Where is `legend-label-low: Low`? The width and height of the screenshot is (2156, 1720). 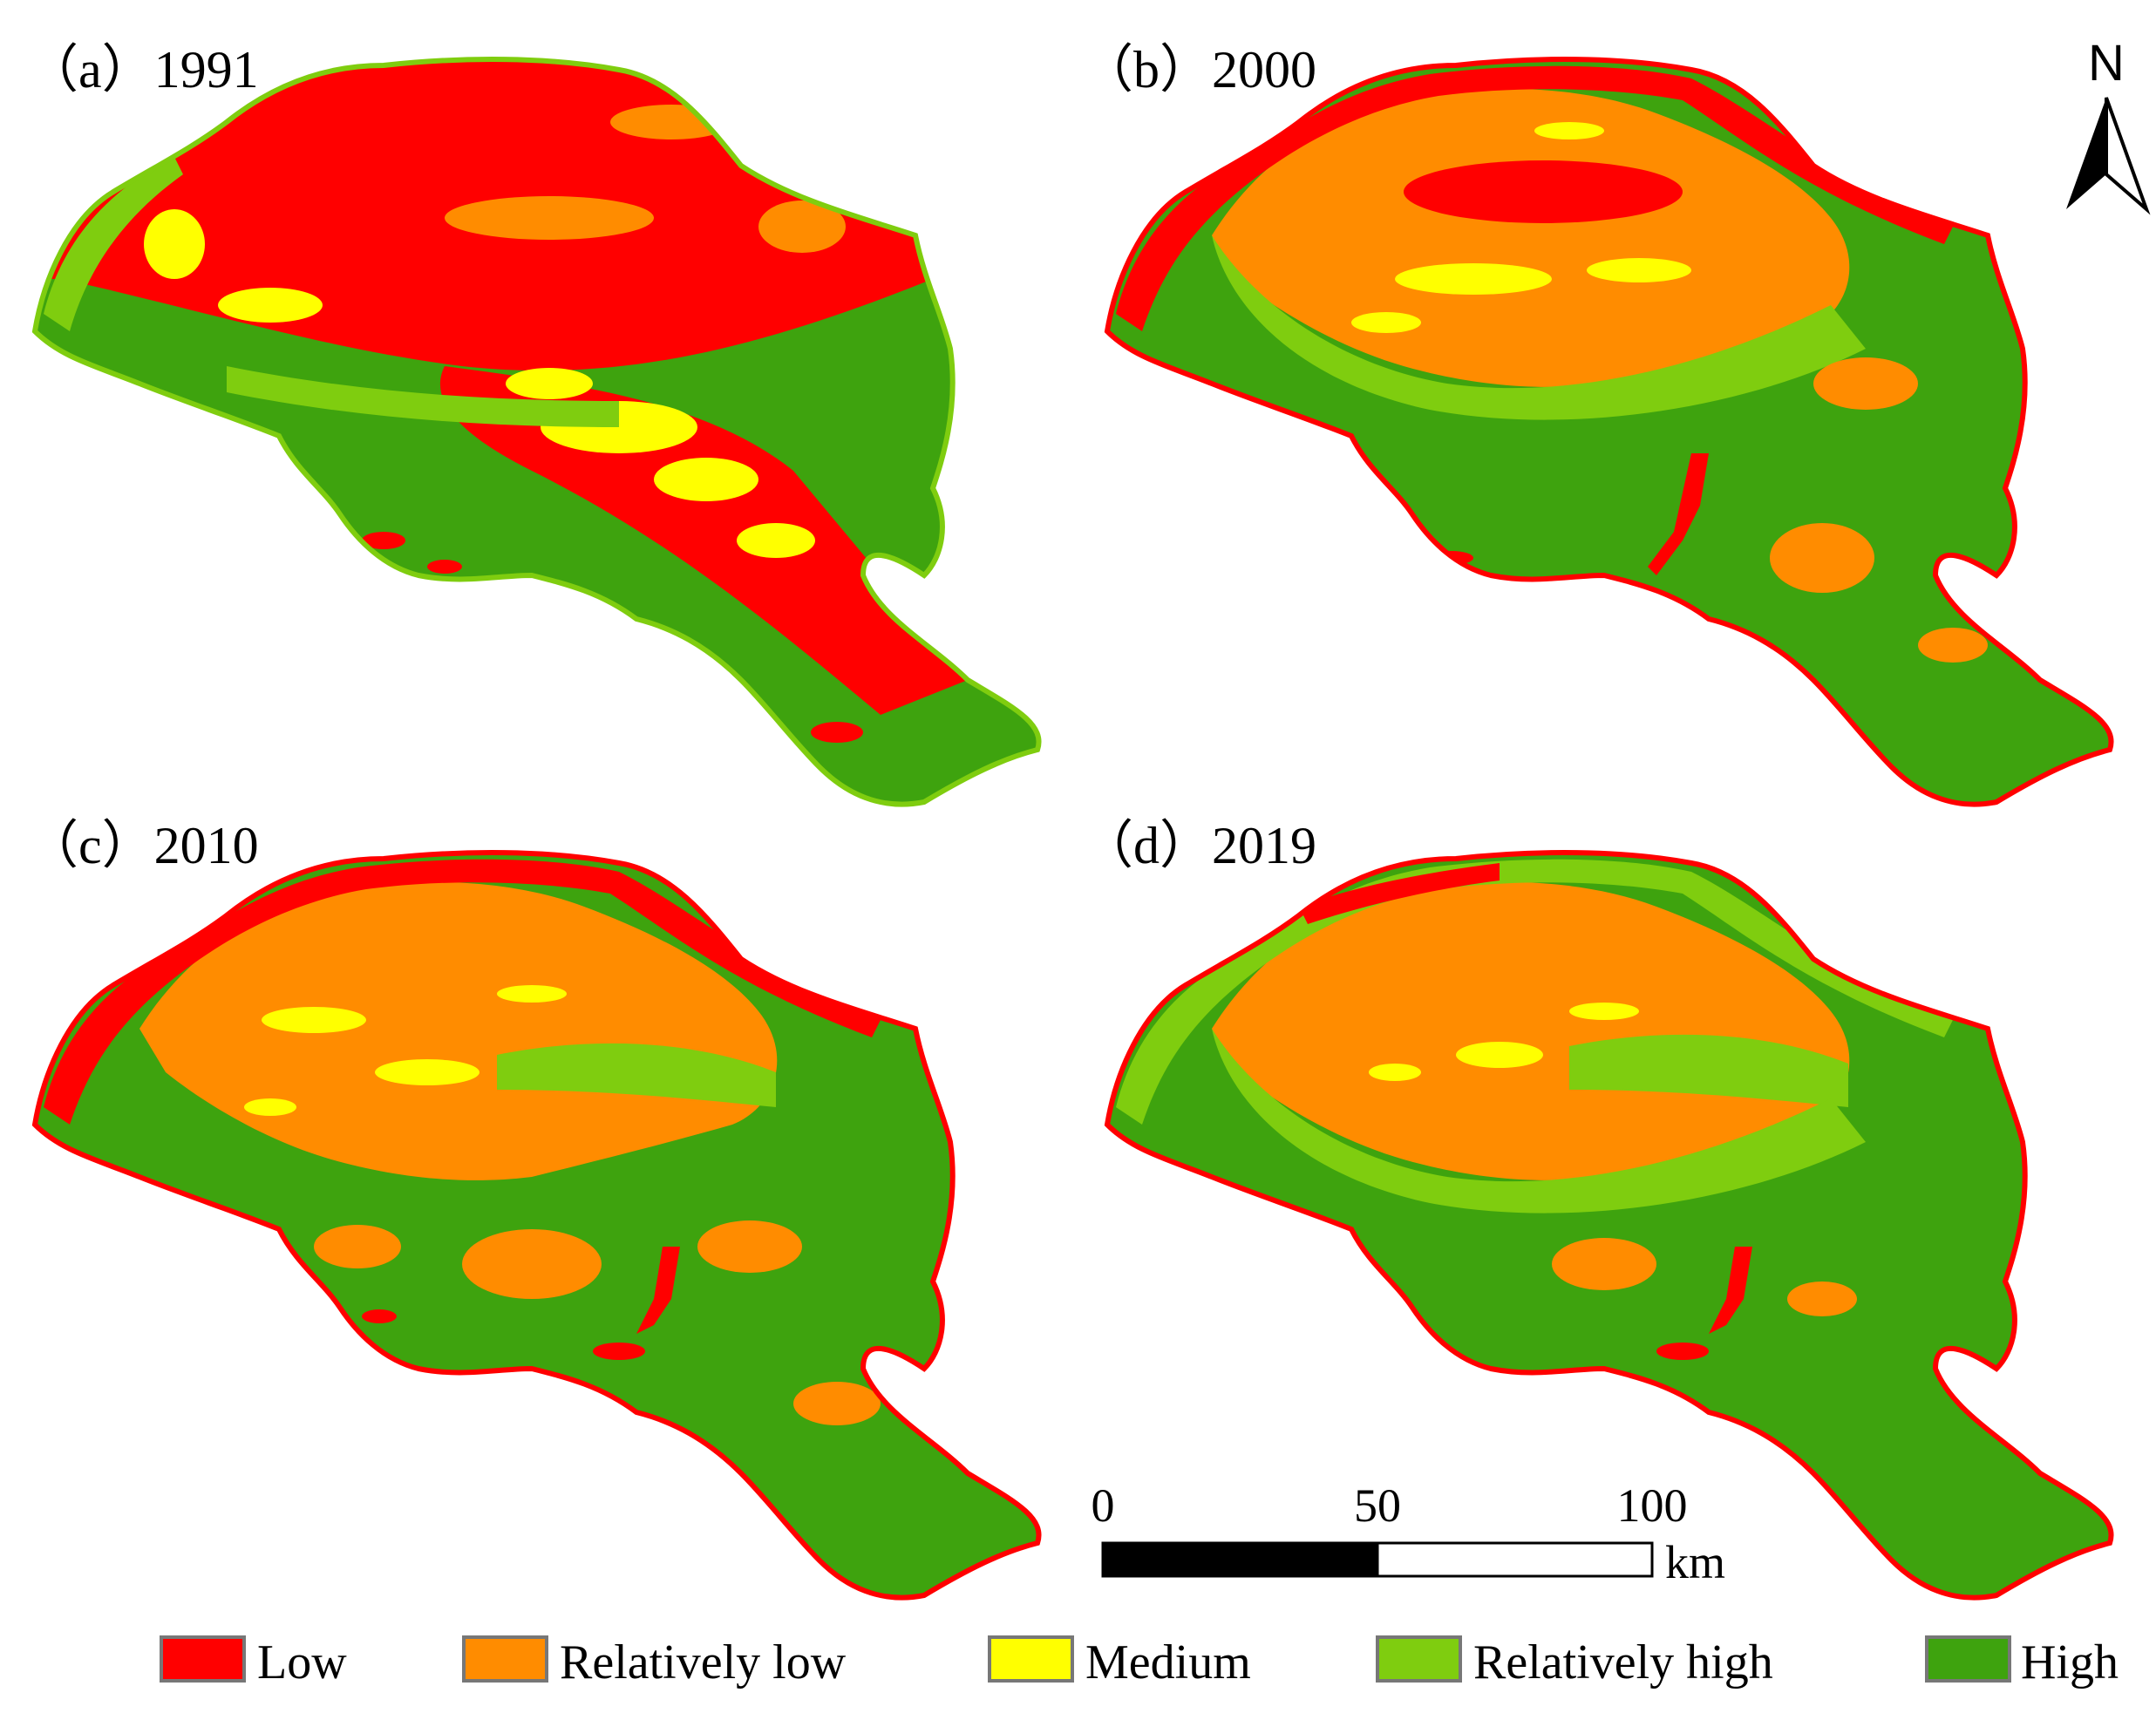
legend-label-low: Low is located at coordinates (302, 1662).